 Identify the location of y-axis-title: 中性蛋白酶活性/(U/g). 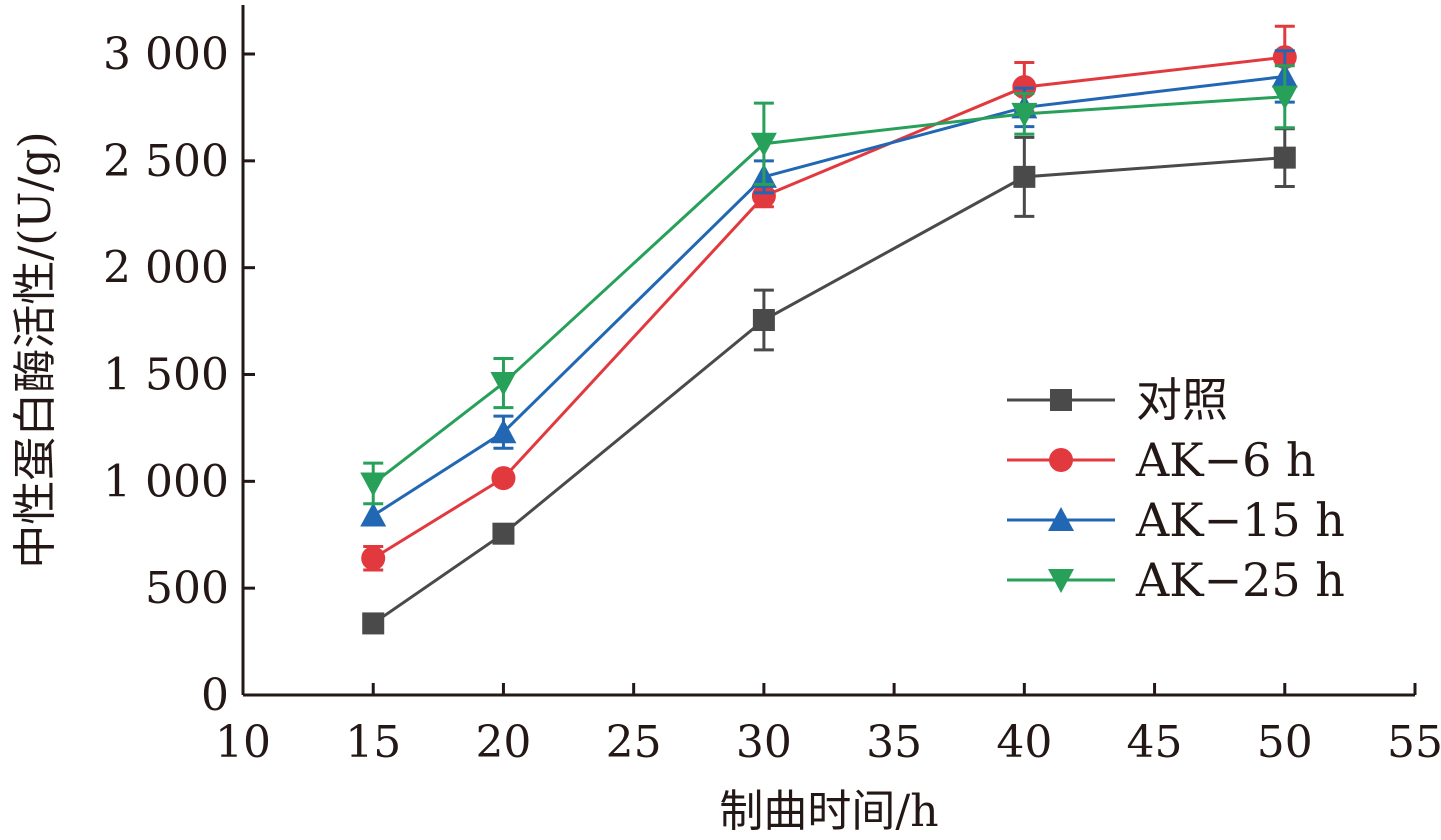
(35, 349).